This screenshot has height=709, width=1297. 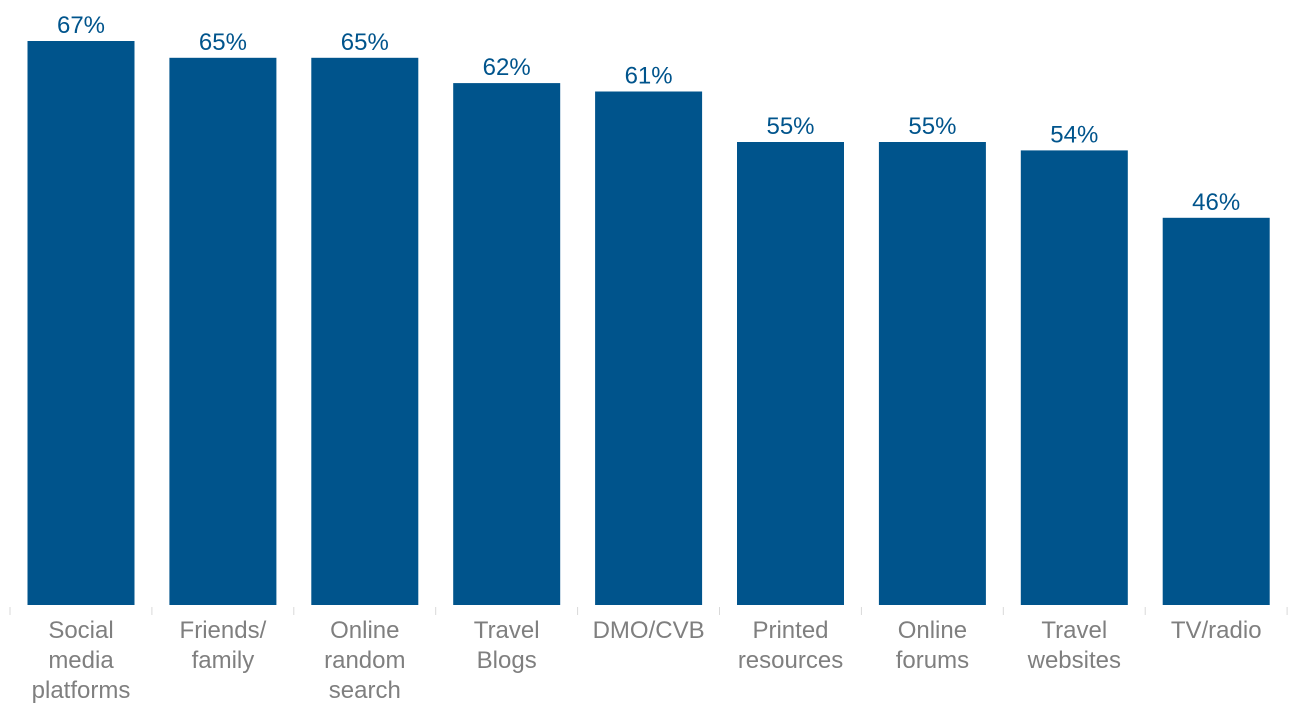 I want to click on category-label: DMO/CVB, so click(x=649, y=630).